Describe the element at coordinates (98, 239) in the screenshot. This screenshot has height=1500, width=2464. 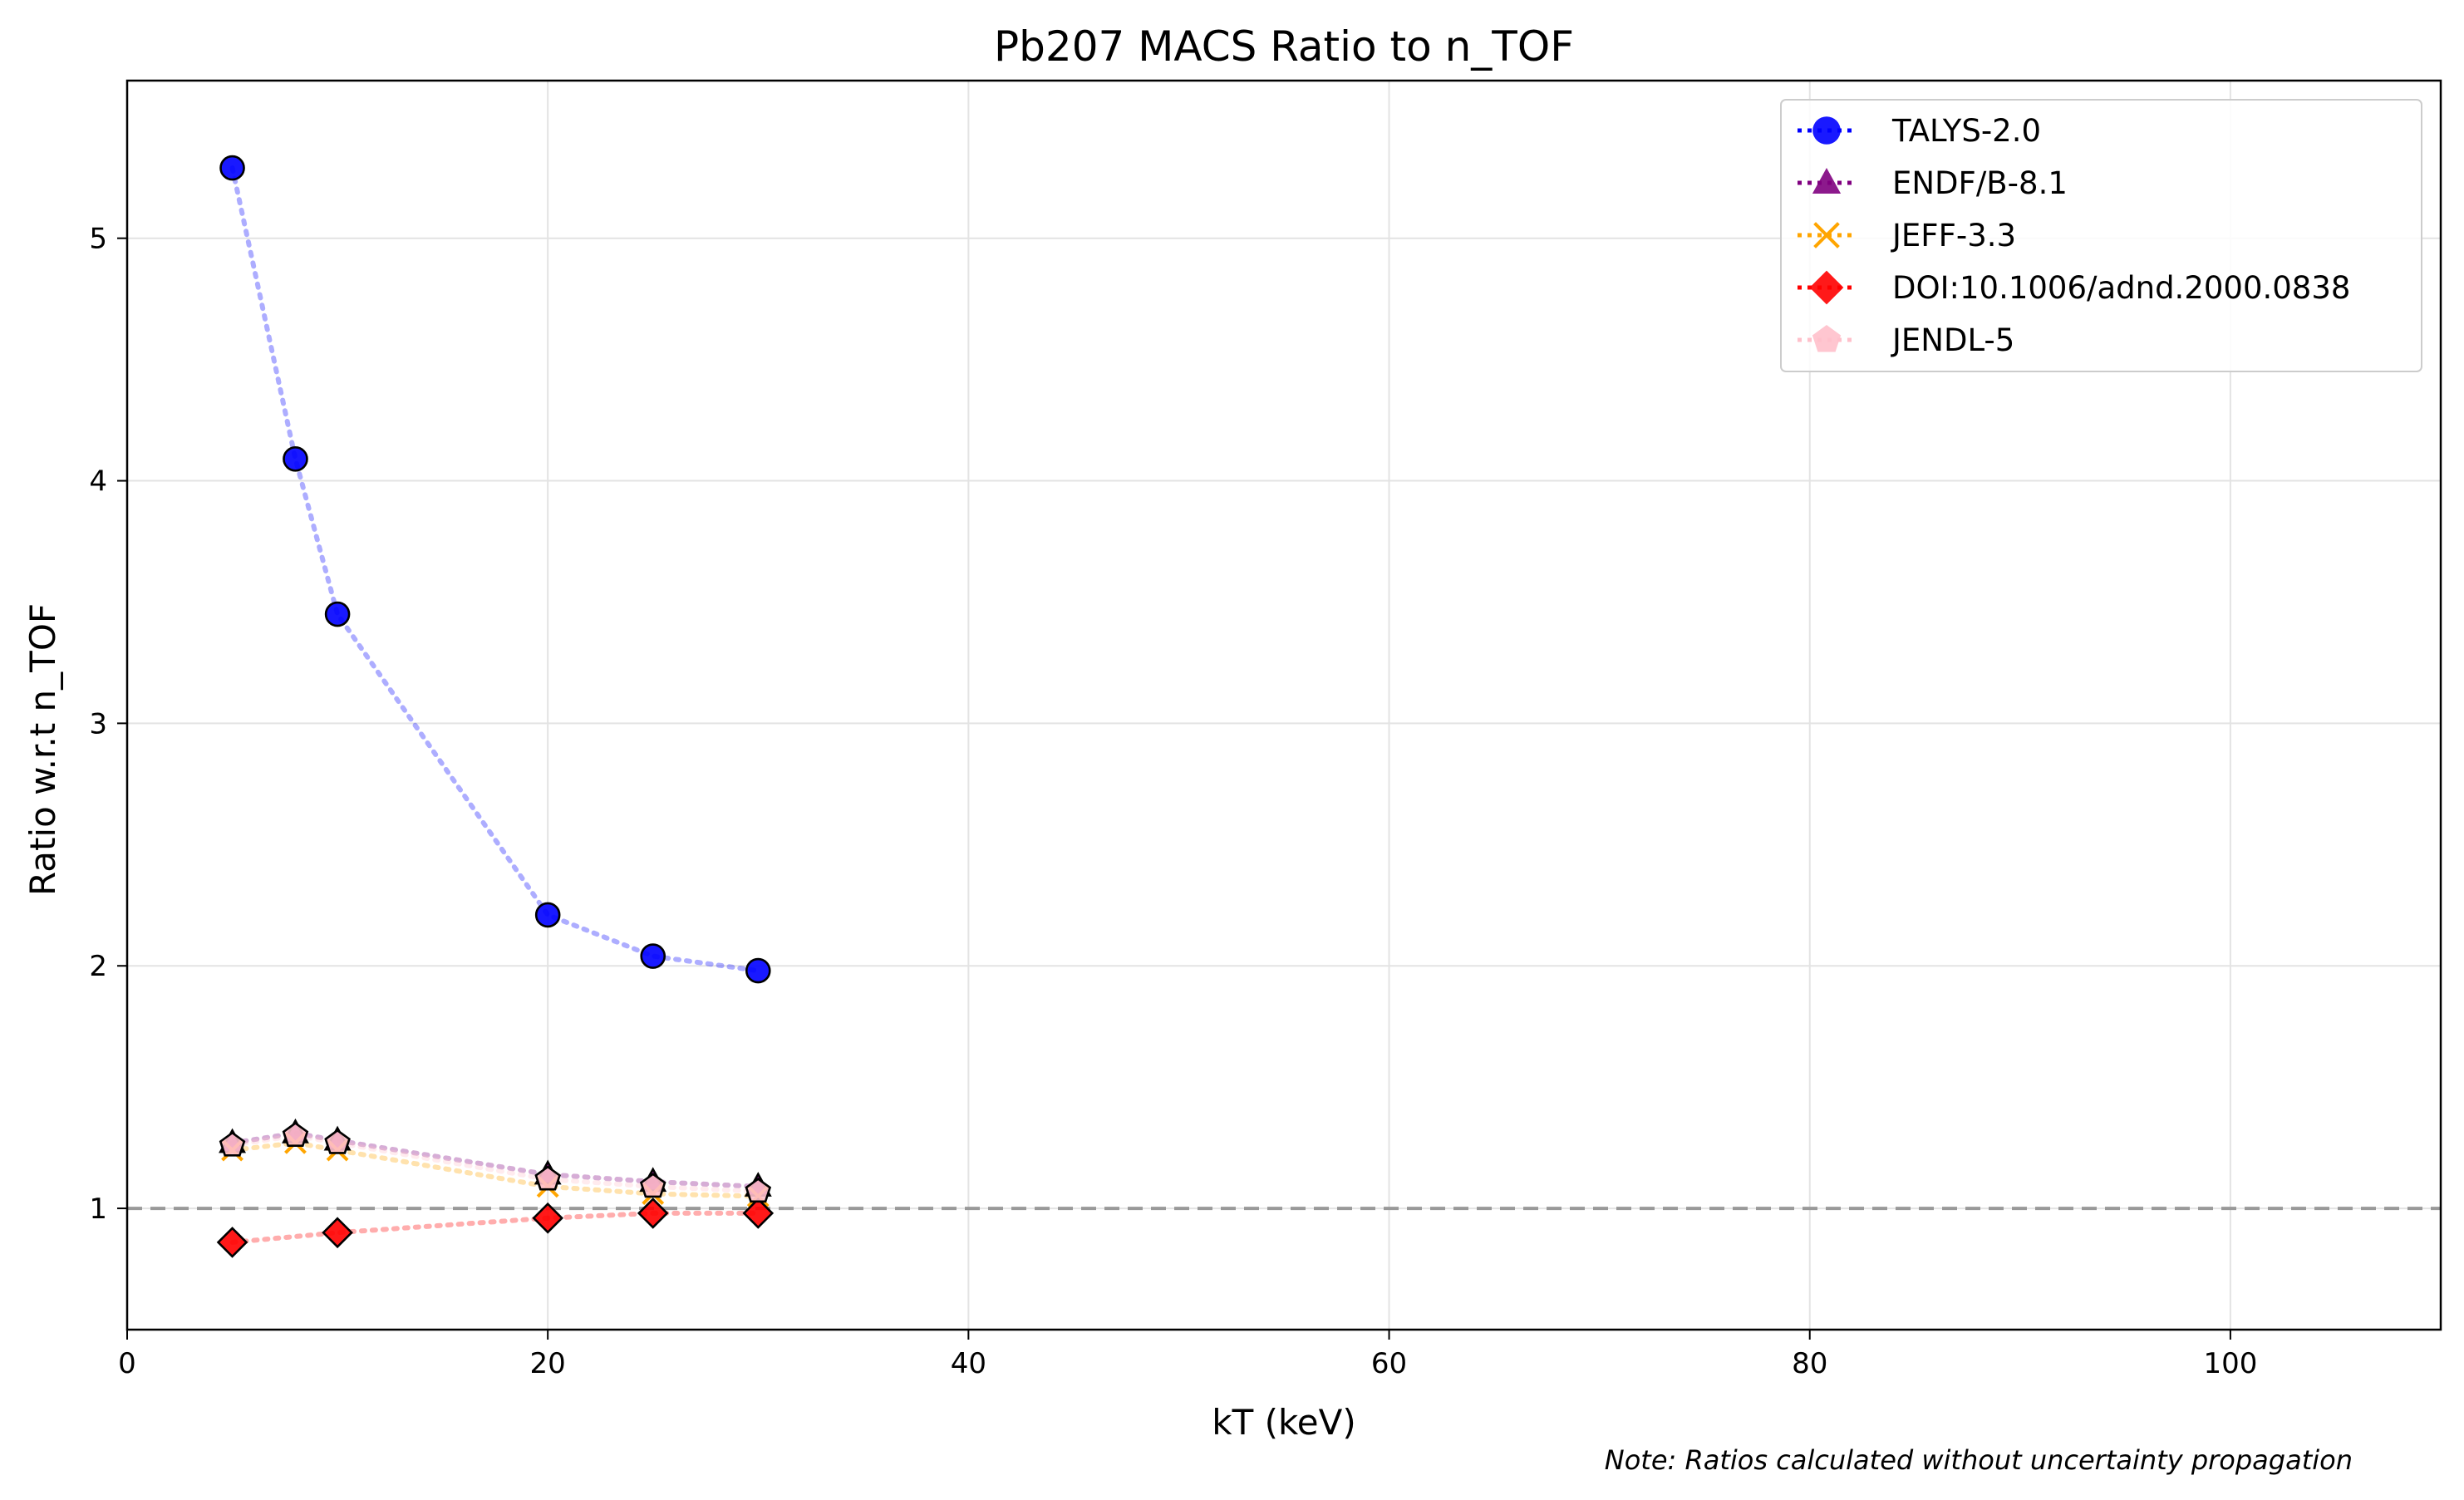
I see `y-tick-label: 5` at that location.